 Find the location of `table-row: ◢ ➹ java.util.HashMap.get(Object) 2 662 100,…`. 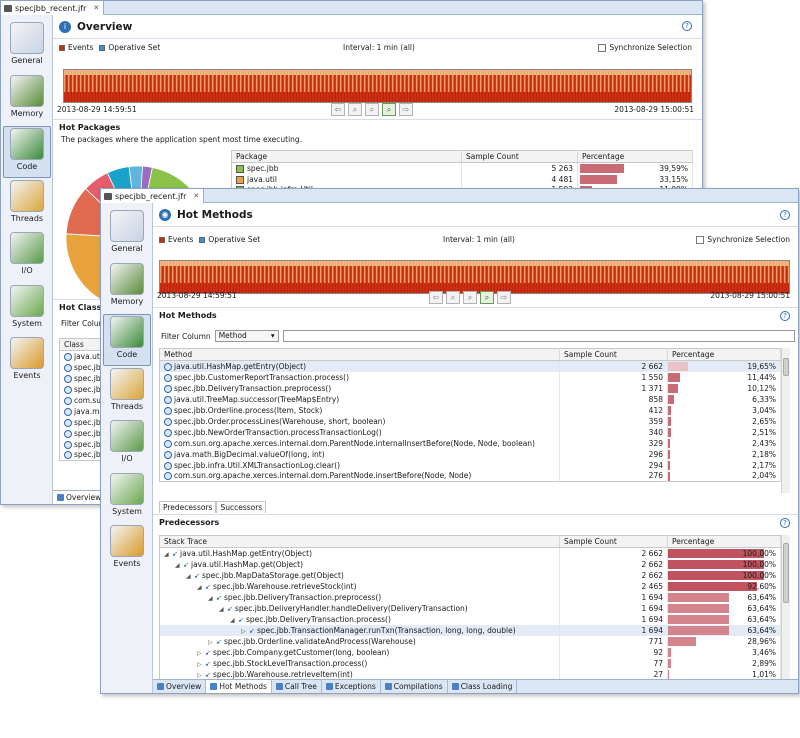

table-row: ◢ ➹ java.util.HashMap.get(Object) 2 662 100,… is located at coordinates (470, 564).